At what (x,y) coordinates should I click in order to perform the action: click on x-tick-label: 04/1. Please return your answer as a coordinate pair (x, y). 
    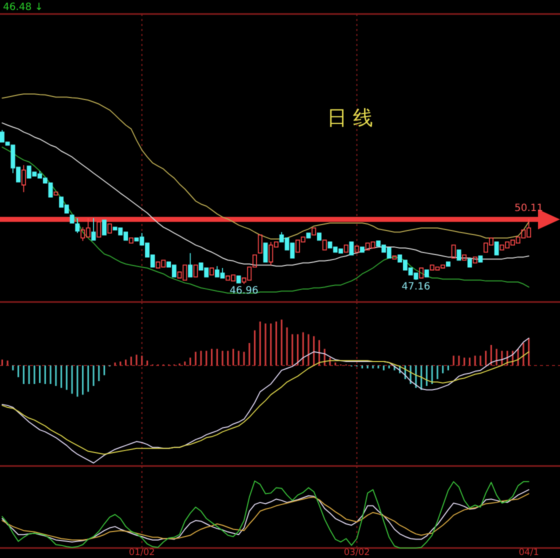
    Looking at the image, I should click on (528, 553).